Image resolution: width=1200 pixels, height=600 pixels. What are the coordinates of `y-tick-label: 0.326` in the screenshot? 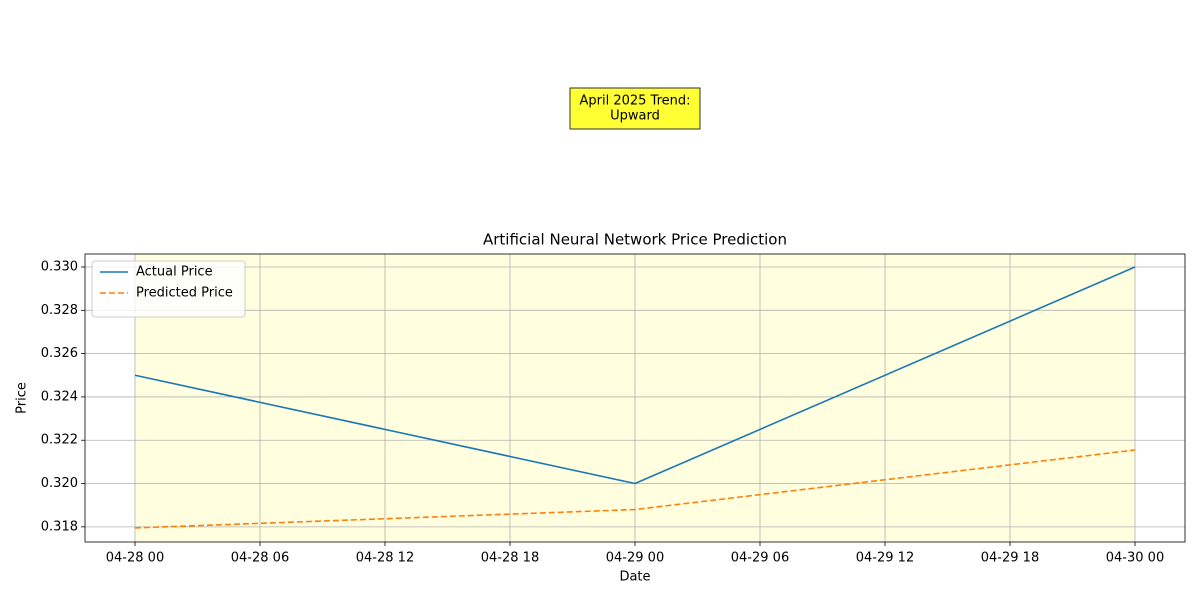 It's located at (59, 353).